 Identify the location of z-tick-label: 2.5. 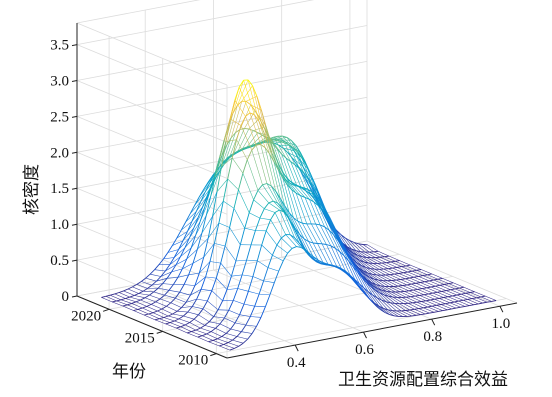
(59, 117).